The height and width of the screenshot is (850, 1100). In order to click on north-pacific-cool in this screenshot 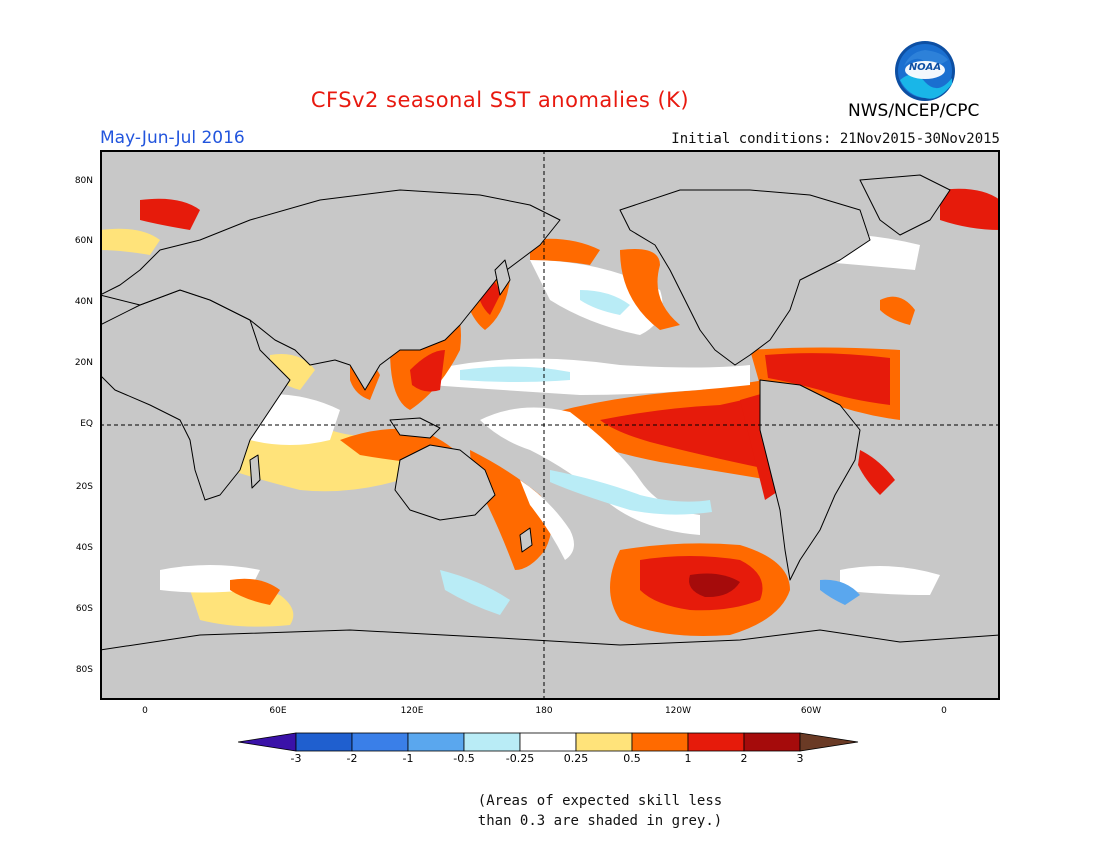, I will do `click(515, 374)`.